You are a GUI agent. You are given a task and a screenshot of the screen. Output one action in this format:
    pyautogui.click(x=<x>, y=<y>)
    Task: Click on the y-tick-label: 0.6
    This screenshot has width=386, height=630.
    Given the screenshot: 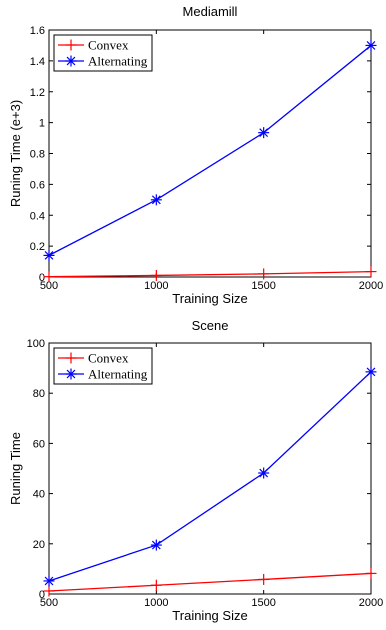 What is the action you would take?
    pyautogui.click(x=37, y=185)
    